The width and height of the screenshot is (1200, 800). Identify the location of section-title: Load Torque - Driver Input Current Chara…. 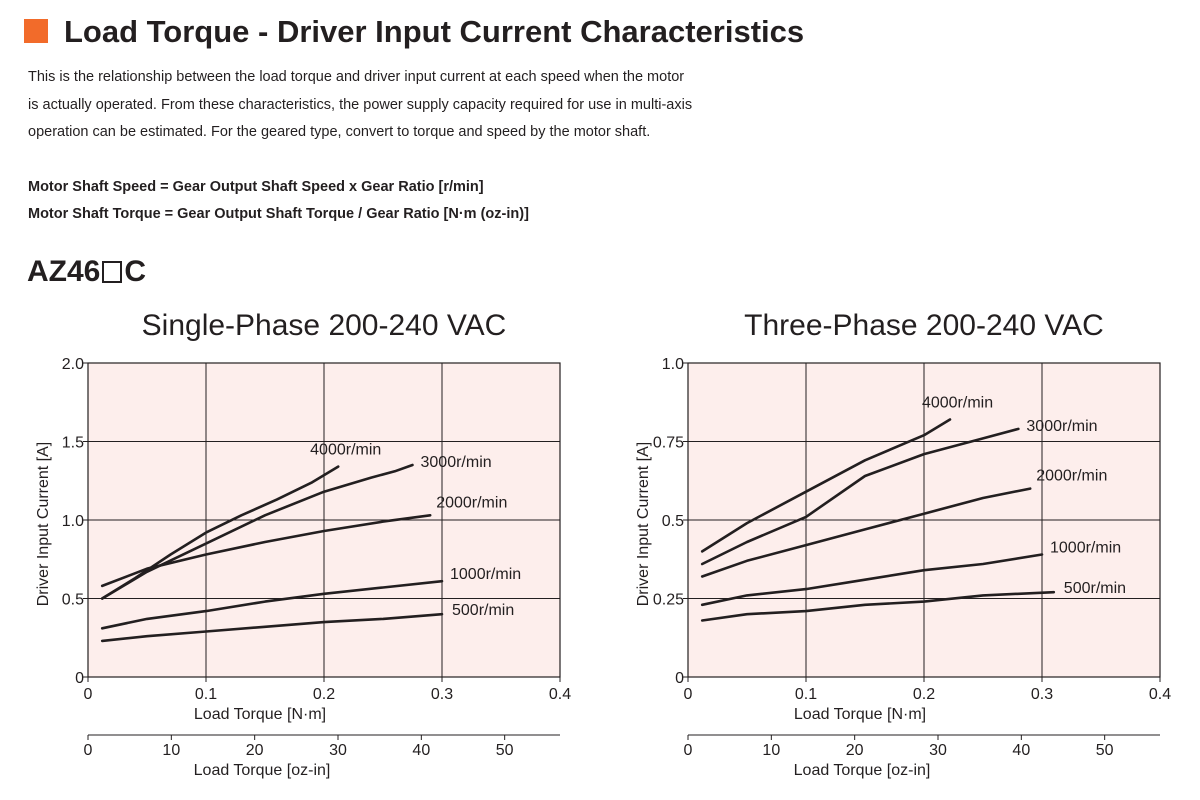
(434, 31).